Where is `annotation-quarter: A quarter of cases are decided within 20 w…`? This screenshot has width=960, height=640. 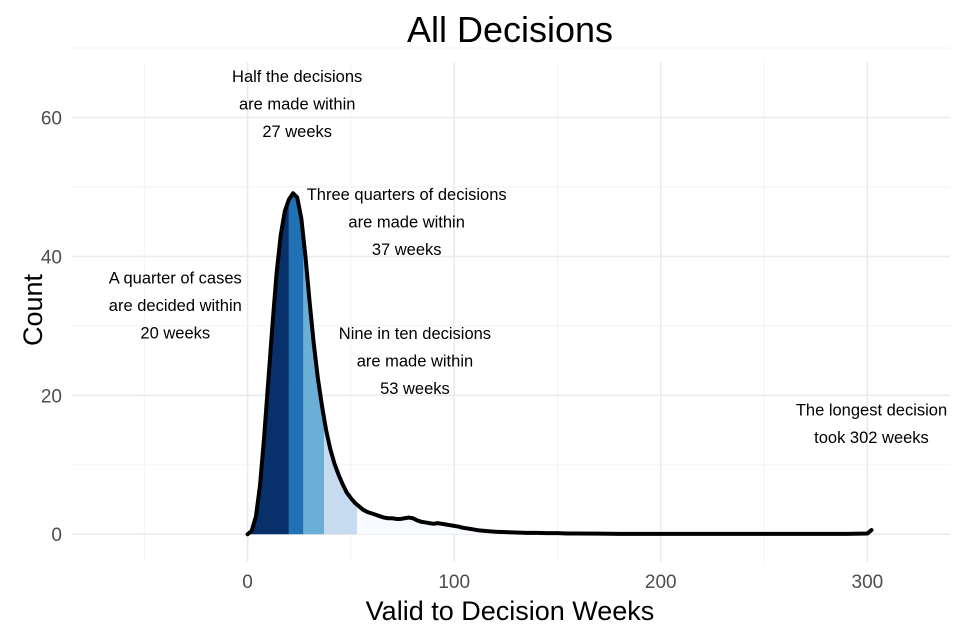
annotation-quarter: A quarter of cases are decided within 20 w… is located at coordinates (175, 306).